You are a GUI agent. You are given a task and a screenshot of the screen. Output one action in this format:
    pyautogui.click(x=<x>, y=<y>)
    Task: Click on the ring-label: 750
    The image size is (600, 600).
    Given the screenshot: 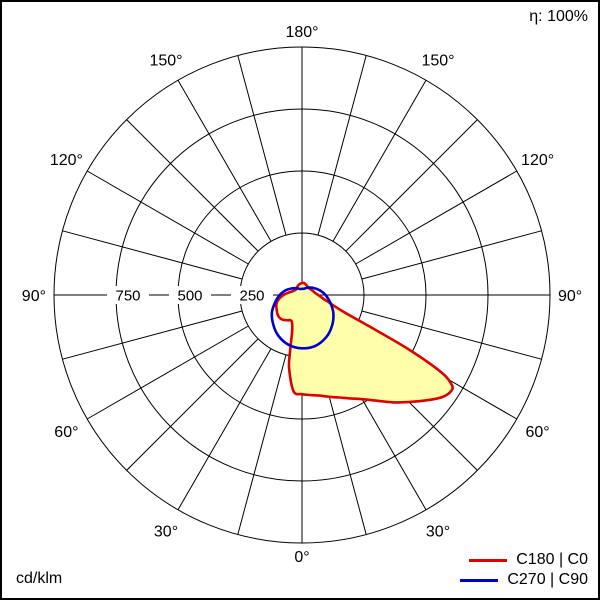 What is the action you would take?
    pyautogui.click(x=127, y=296)
    